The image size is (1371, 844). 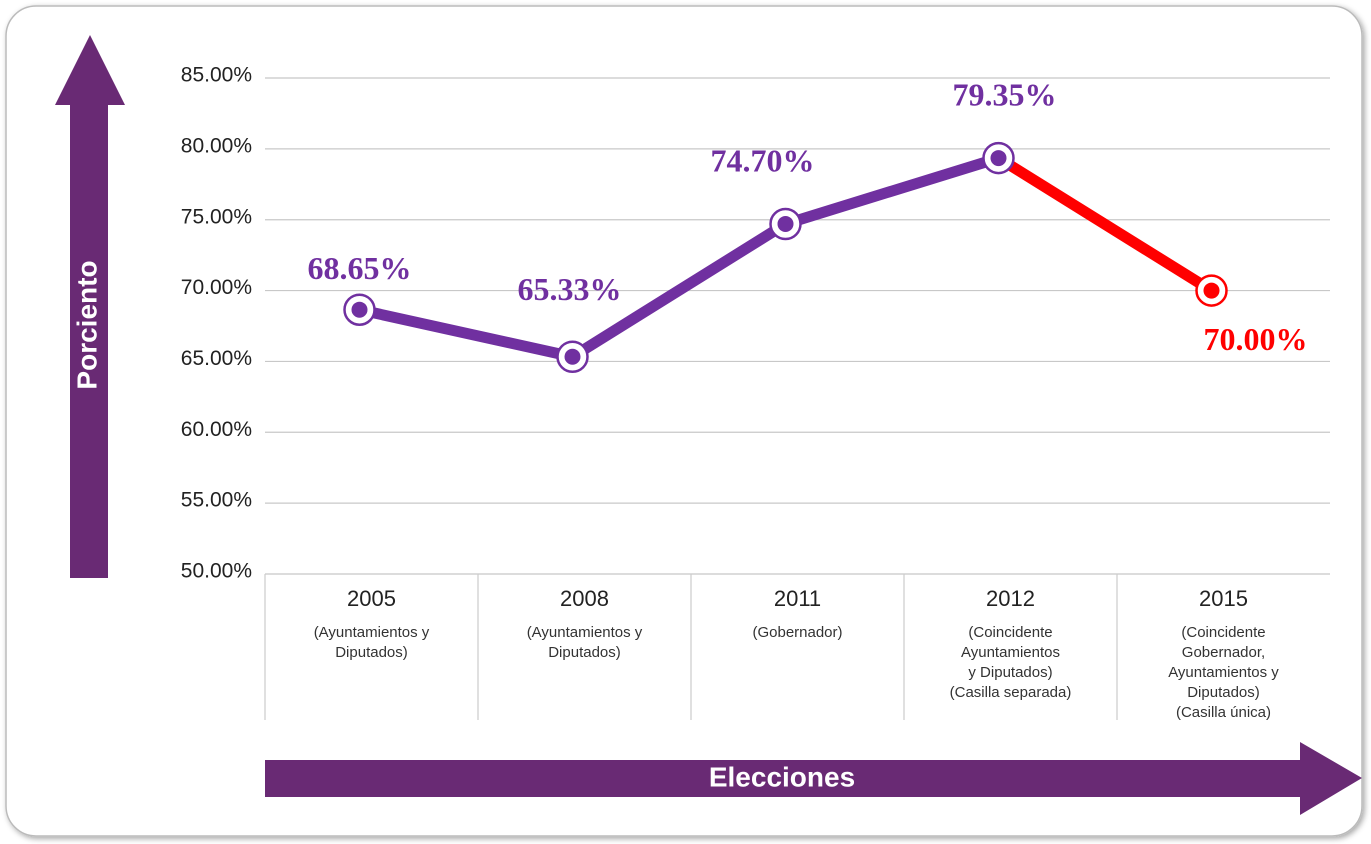 I want to click on data-label: 74.70%, so click(x=763, y=160).